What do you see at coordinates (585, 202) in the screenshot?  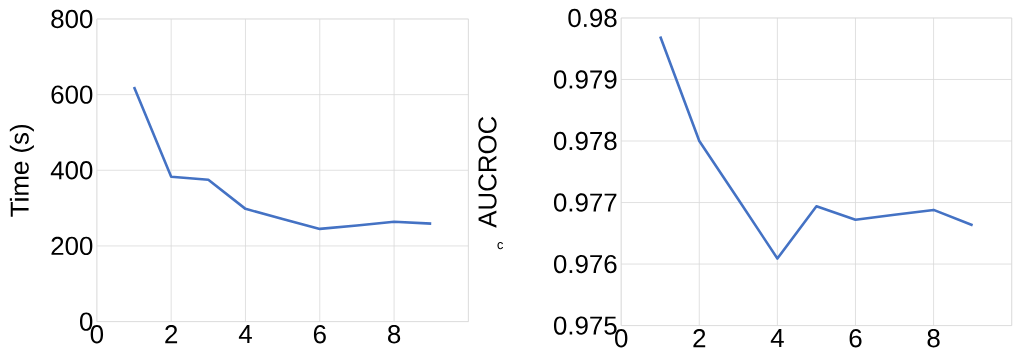 I see `y-tick-label: 0.977` at bounding box center [585, 202].